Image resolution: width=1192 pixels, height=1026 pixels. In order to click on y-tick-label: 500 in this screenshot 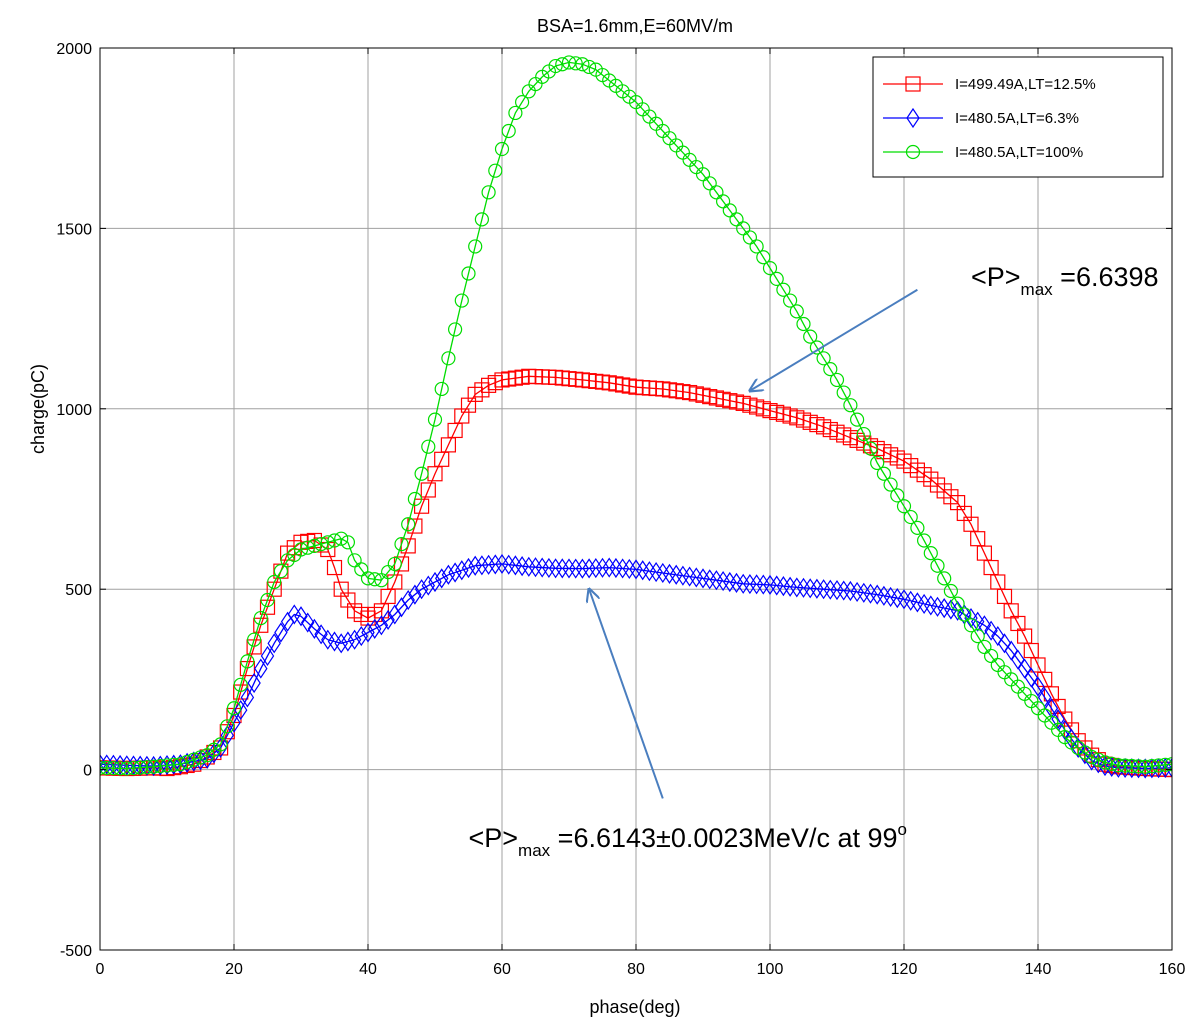, I will do `click(78, 590)`.